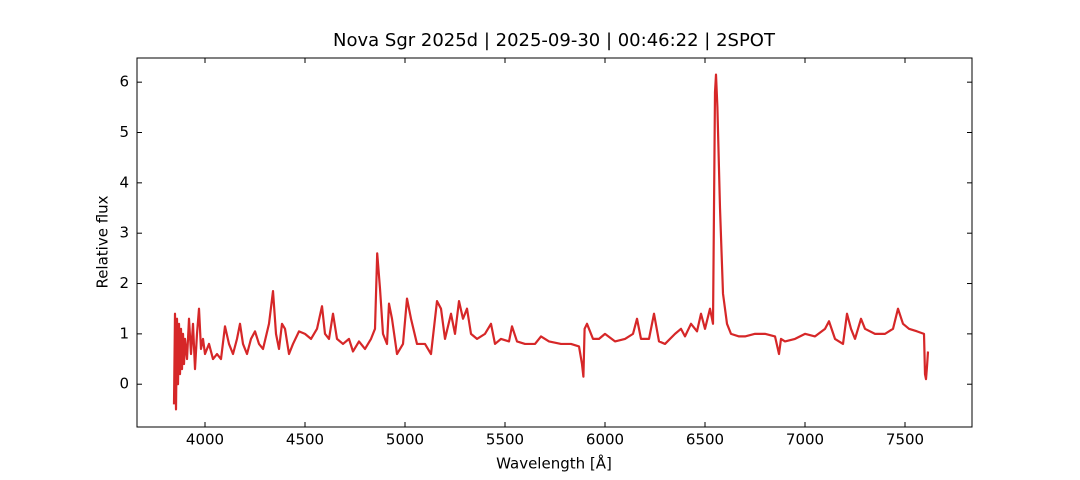 This screenshot has width=1080, height=480. I want to click on y-tick-label: 5, so click(124, 132).